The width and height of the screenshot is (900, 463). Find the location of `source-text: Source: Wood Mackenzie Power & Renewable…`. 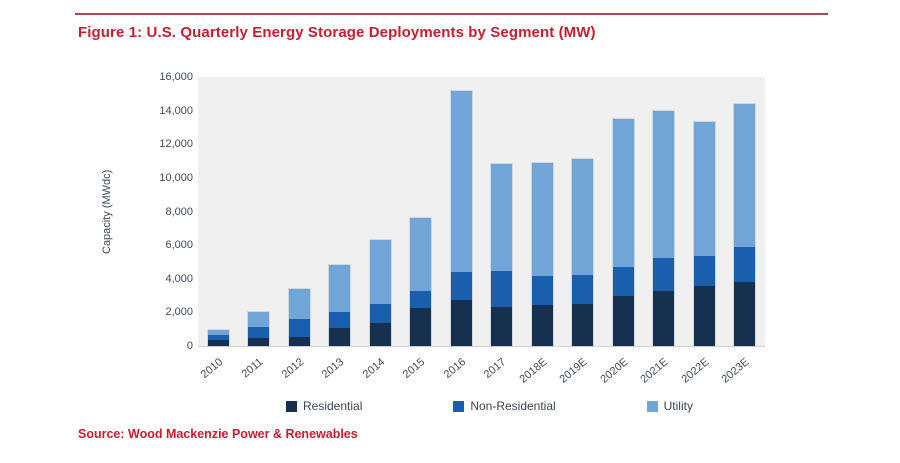

source-text: Source: Wood Mackenzie Power & Renewable… is located at coordinates (218, 434).